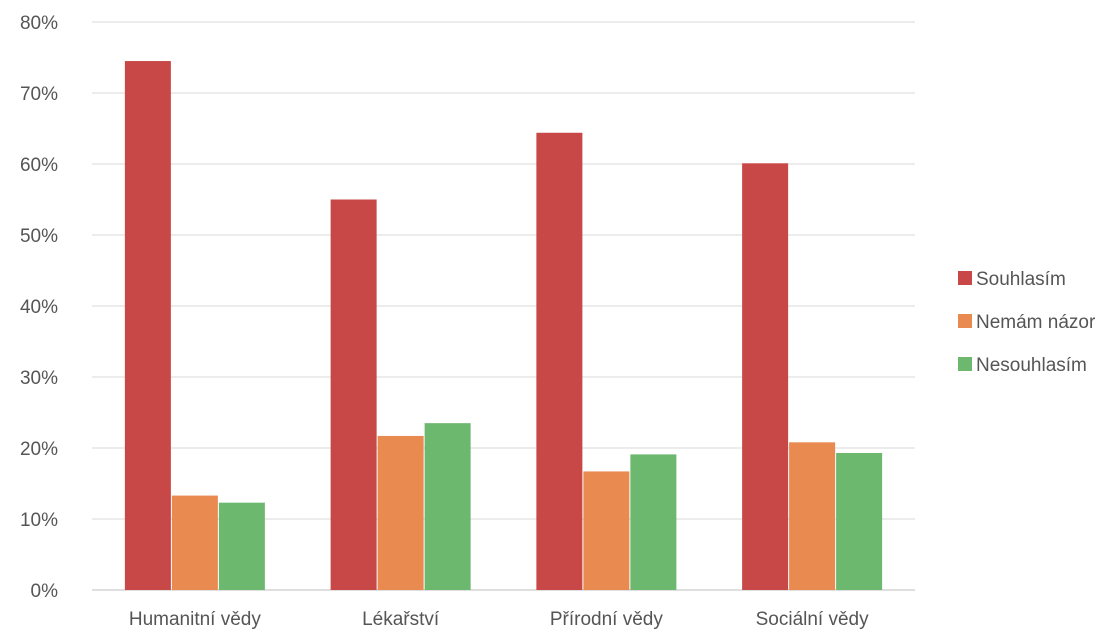 The image size is (1120, 635). I want to click on y-axis-tick-labels: 0% 10% 20% 30% 40% 50% 60% 70% 80%, so click(39, 307).